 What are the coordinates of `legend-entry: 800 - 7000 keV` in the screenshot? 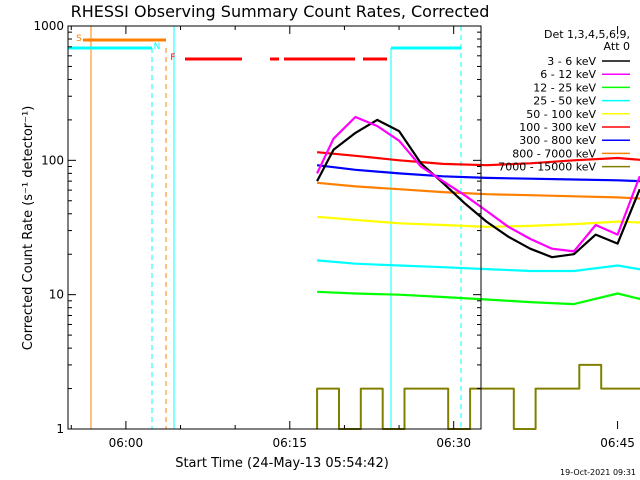 It's located at (571, 153).